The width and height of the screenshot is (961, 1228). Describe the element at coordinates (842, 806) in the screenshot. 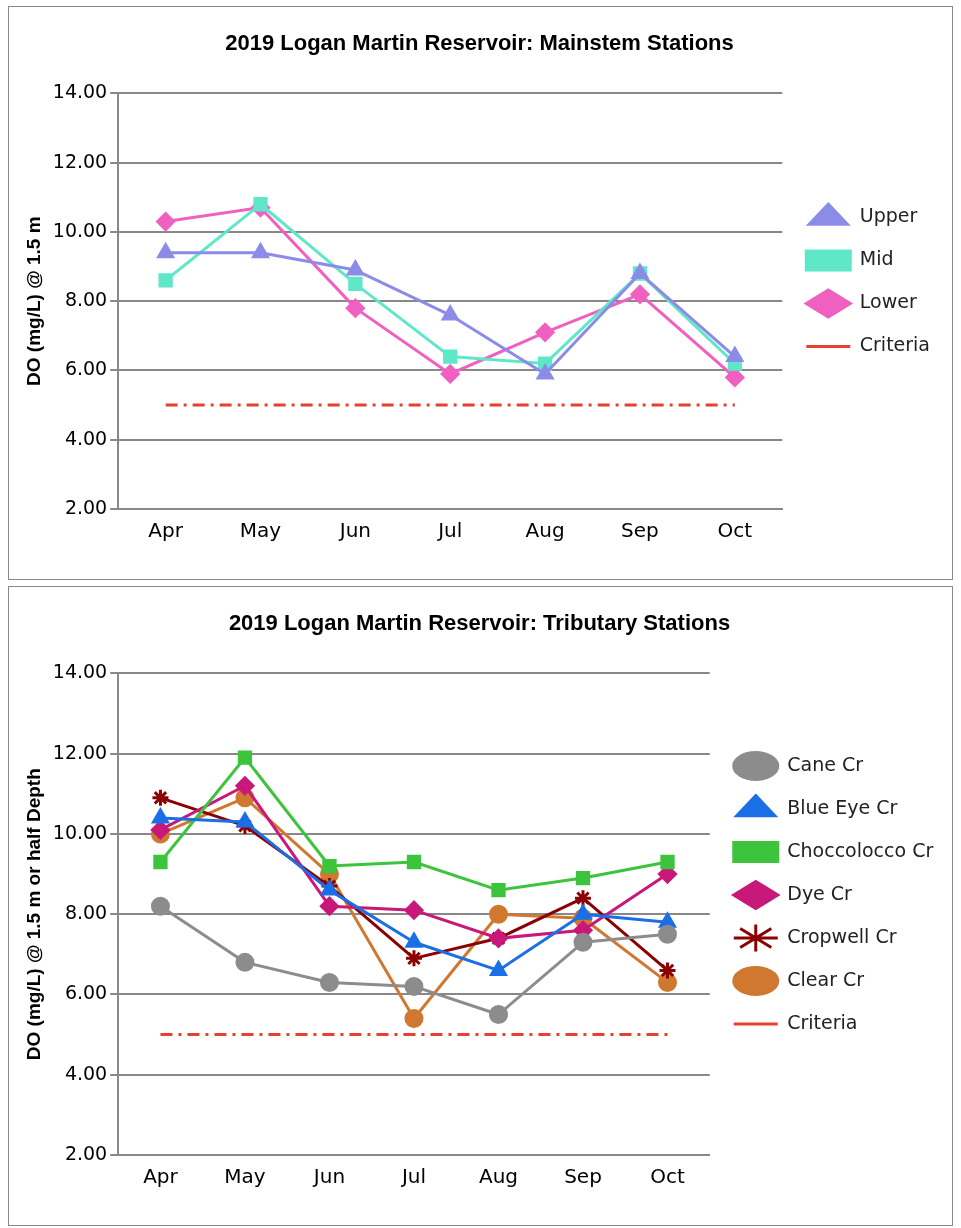

I see `legend-label: Blue Eye Cr` at that location.